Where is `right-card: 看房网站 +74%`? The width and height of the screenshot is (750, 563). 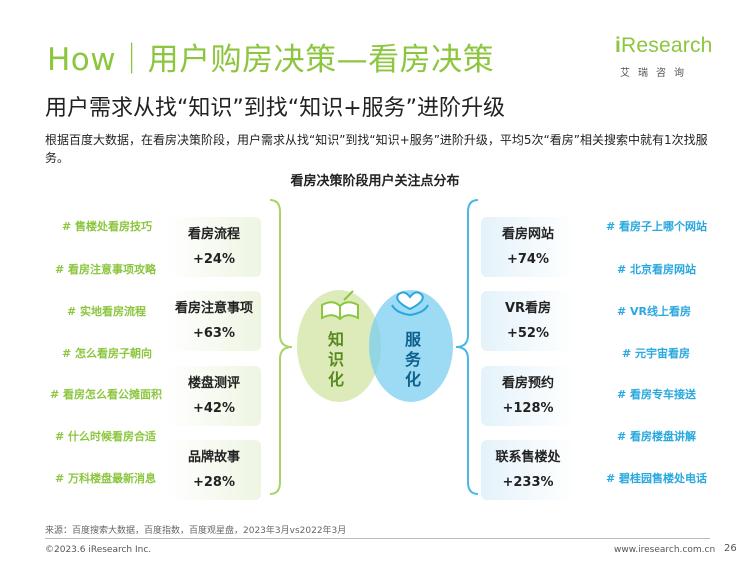
right-card: 看房网站 +74% is located at coordinates (528, 247).